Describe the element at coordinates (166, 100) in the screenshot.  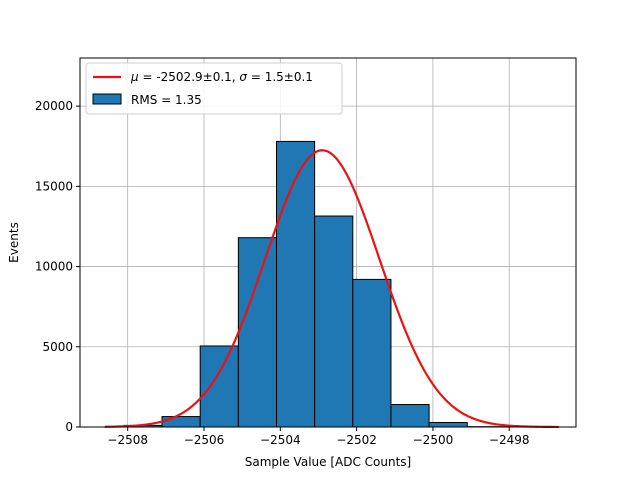
I see `legend-histogram-label: RMS = 1.35` at that location.